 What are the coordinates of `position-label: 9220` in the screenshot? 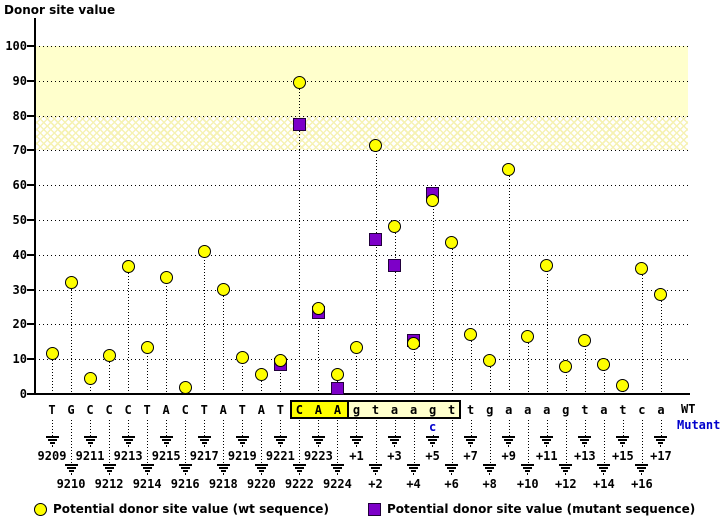 It's located at (261, 484).